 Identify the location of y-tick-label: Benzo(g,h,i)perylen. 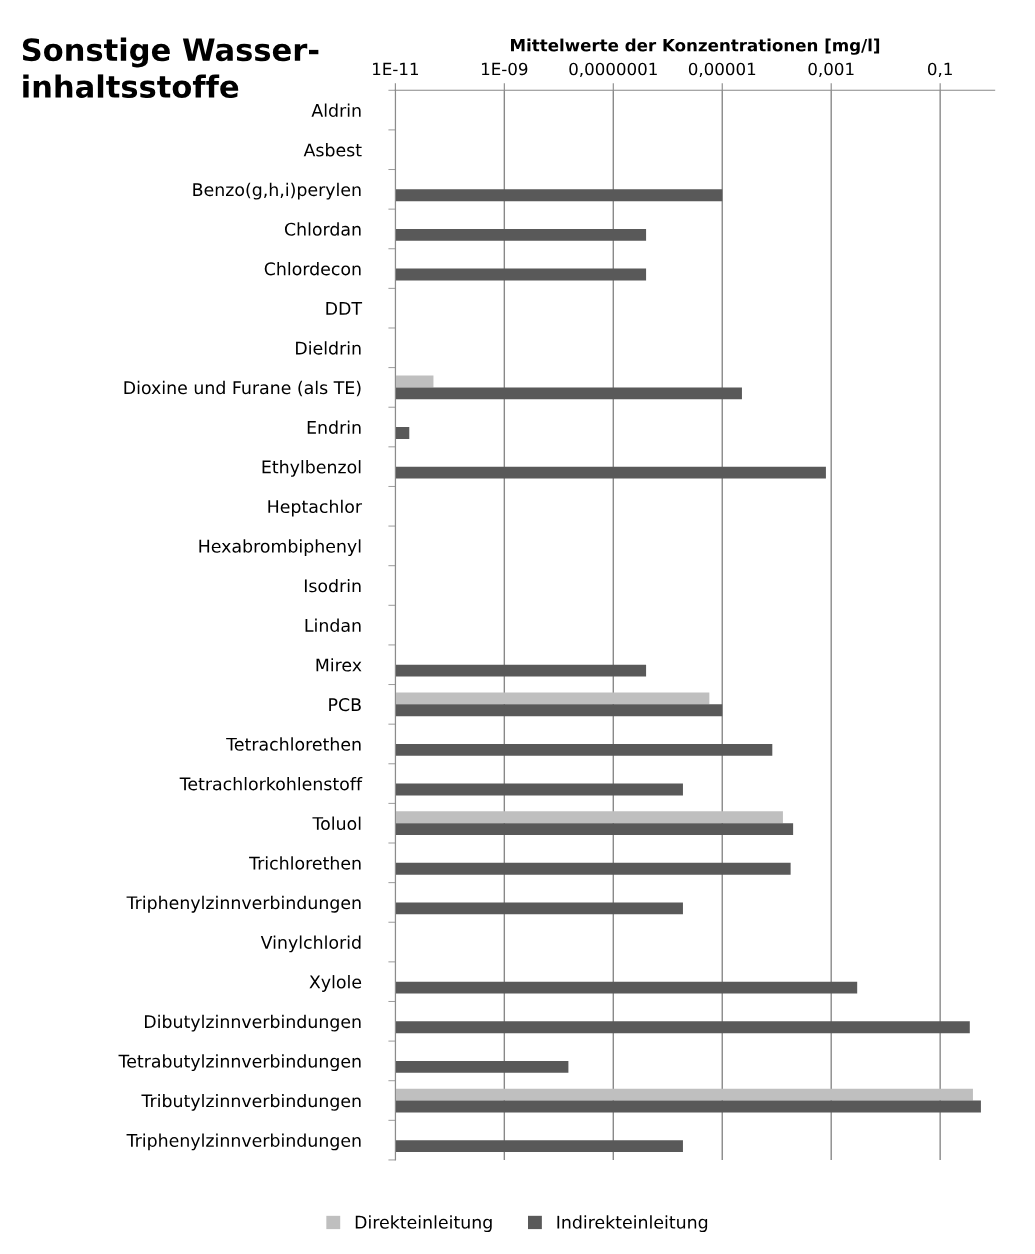
(277, 191).